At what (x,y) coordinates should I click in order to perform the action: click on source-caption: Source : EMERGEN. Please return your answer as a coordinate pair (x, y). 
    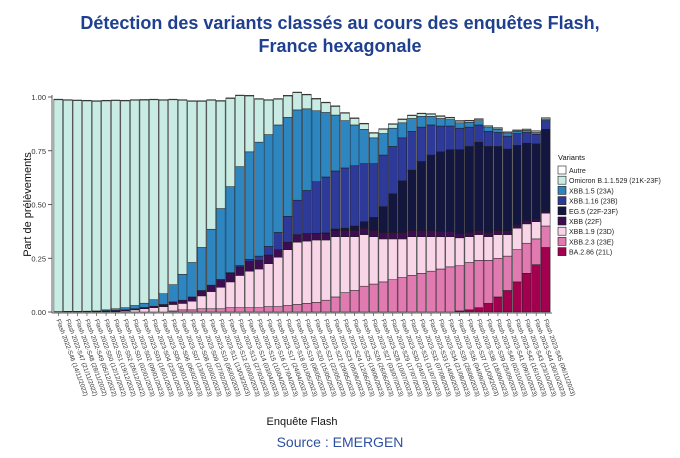
    Looking at the image, I should click on (340, 442).